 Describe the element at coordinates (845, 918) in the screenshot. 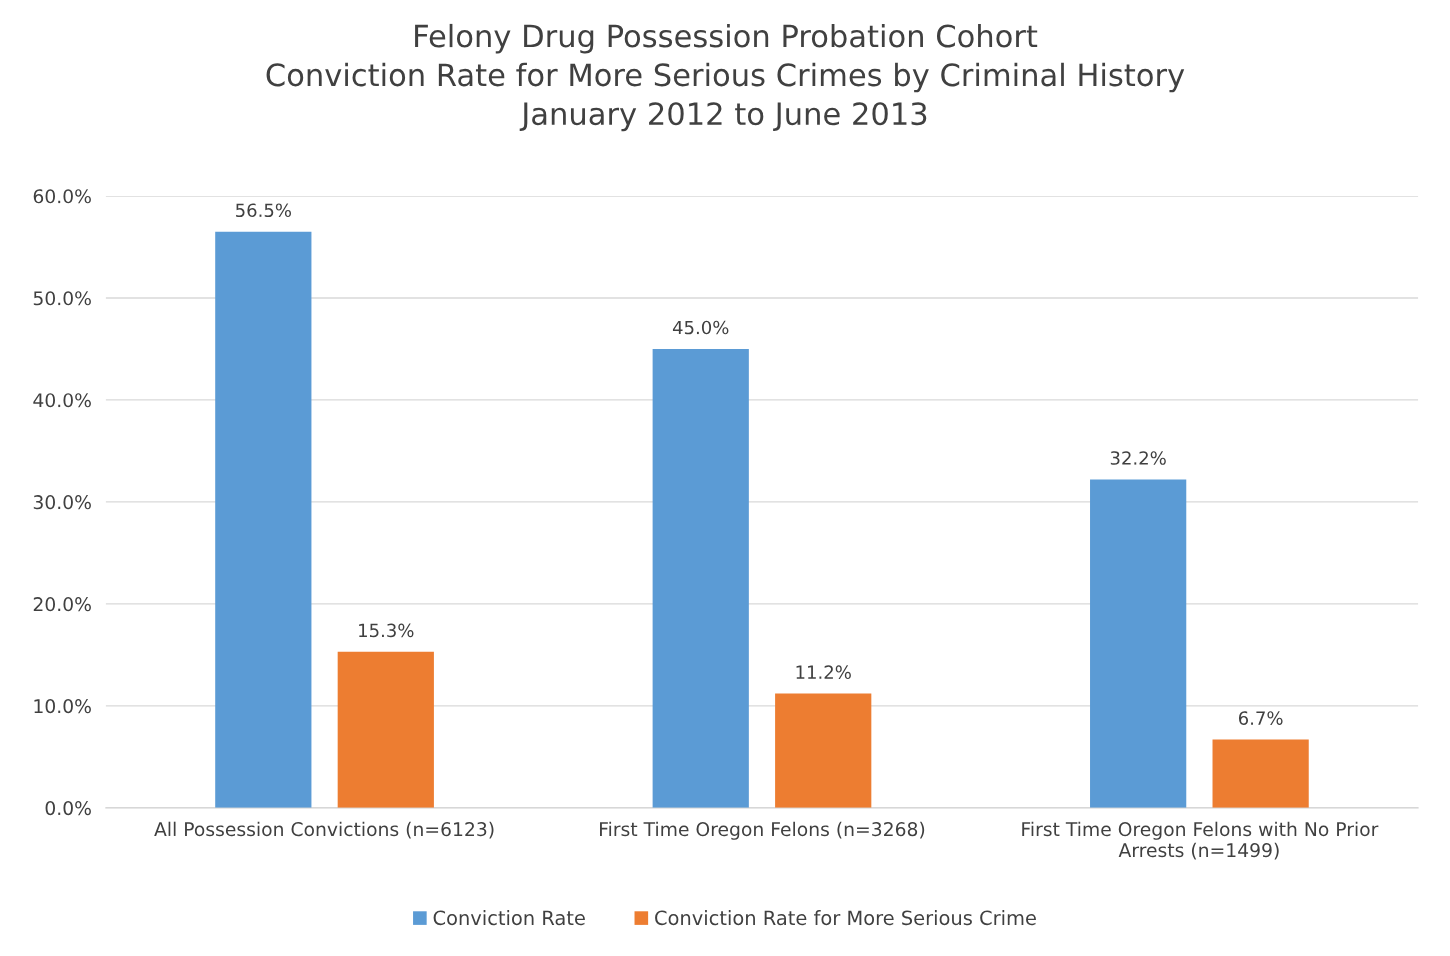

I see `legend-label: Conviction Rate for More Serious Crime` at that location.